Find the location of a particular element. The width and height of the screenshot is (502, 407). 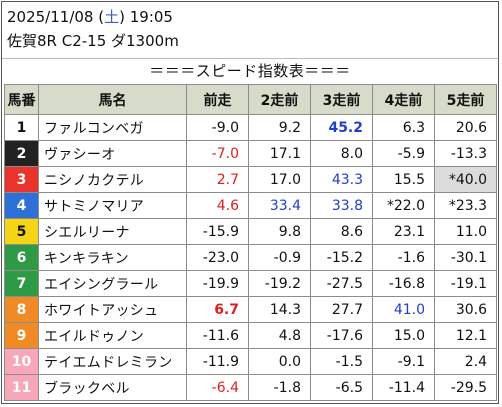

index-5th: 2.4 is located at coordinates (465, 361).